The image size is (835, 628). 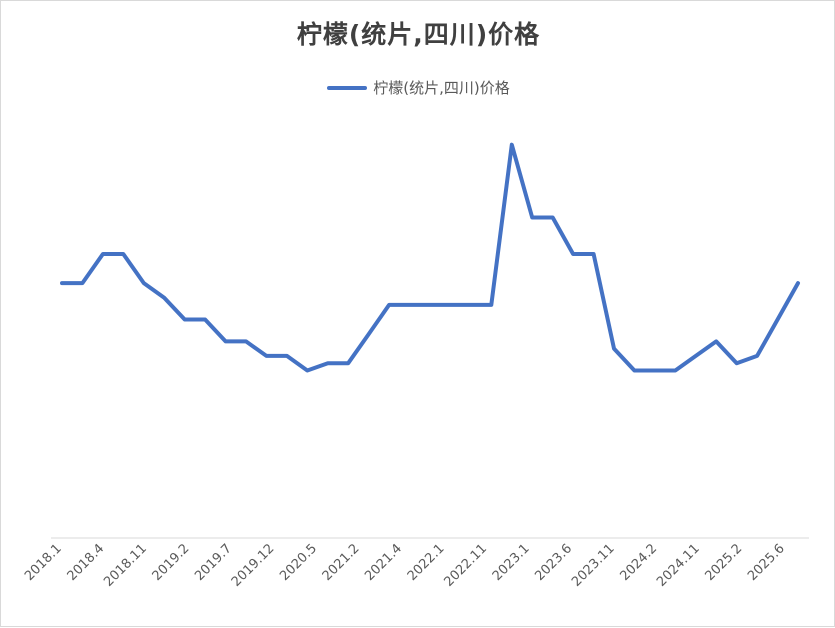 What do you see at coordinates (638, 562) in the screenshot?
I see `x-tick-label: 2024.2` at bounding box center [638, 562].